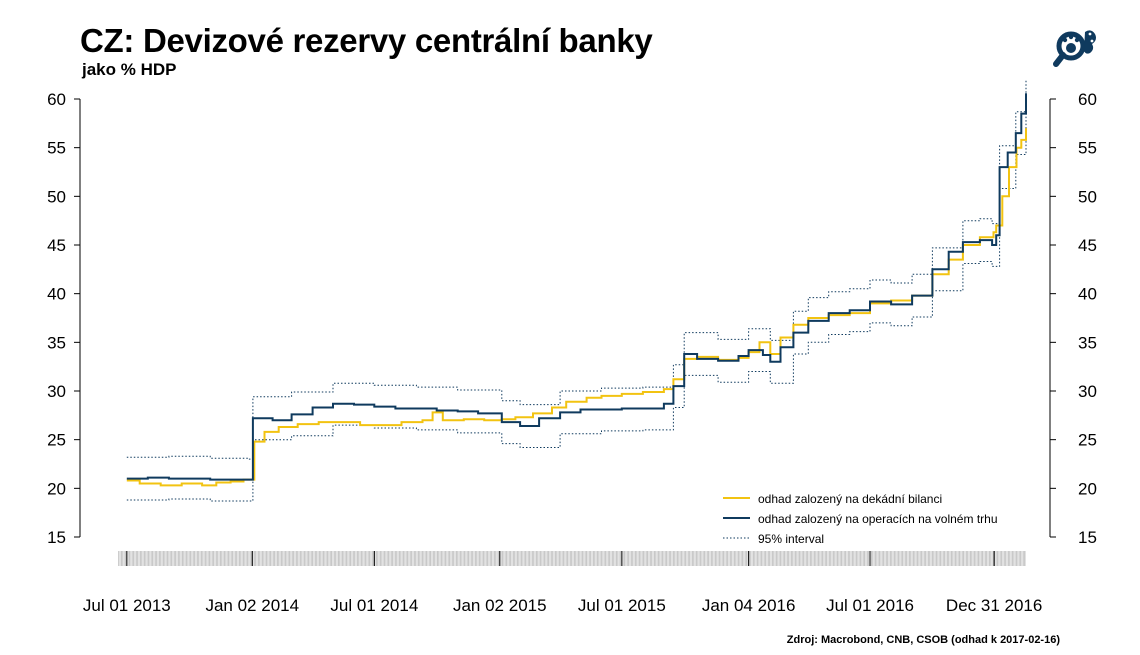 The image size is (1140, 655). Describe the element at coordinates (1087, 196) in the screenshot. I see `y-tick-label-right: 50` at that location.